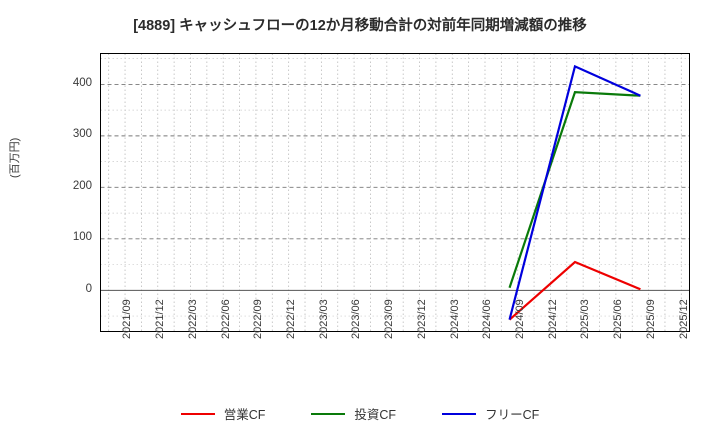  Describe the element at coordinates (389, 319) in the screenshot. I see `x-tick-label: 2023/09` at that location.